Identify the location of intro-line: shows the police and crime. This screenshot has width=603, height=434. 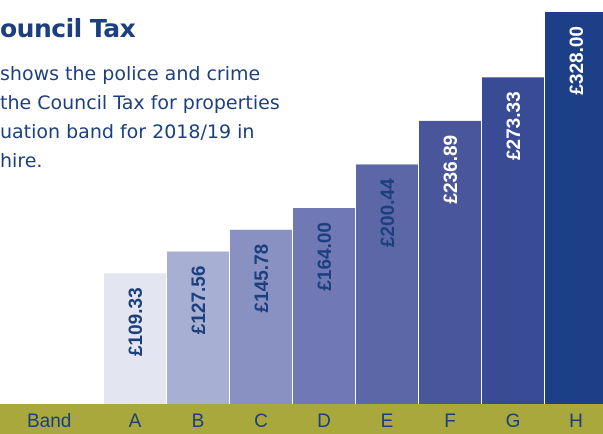
(130, 74).